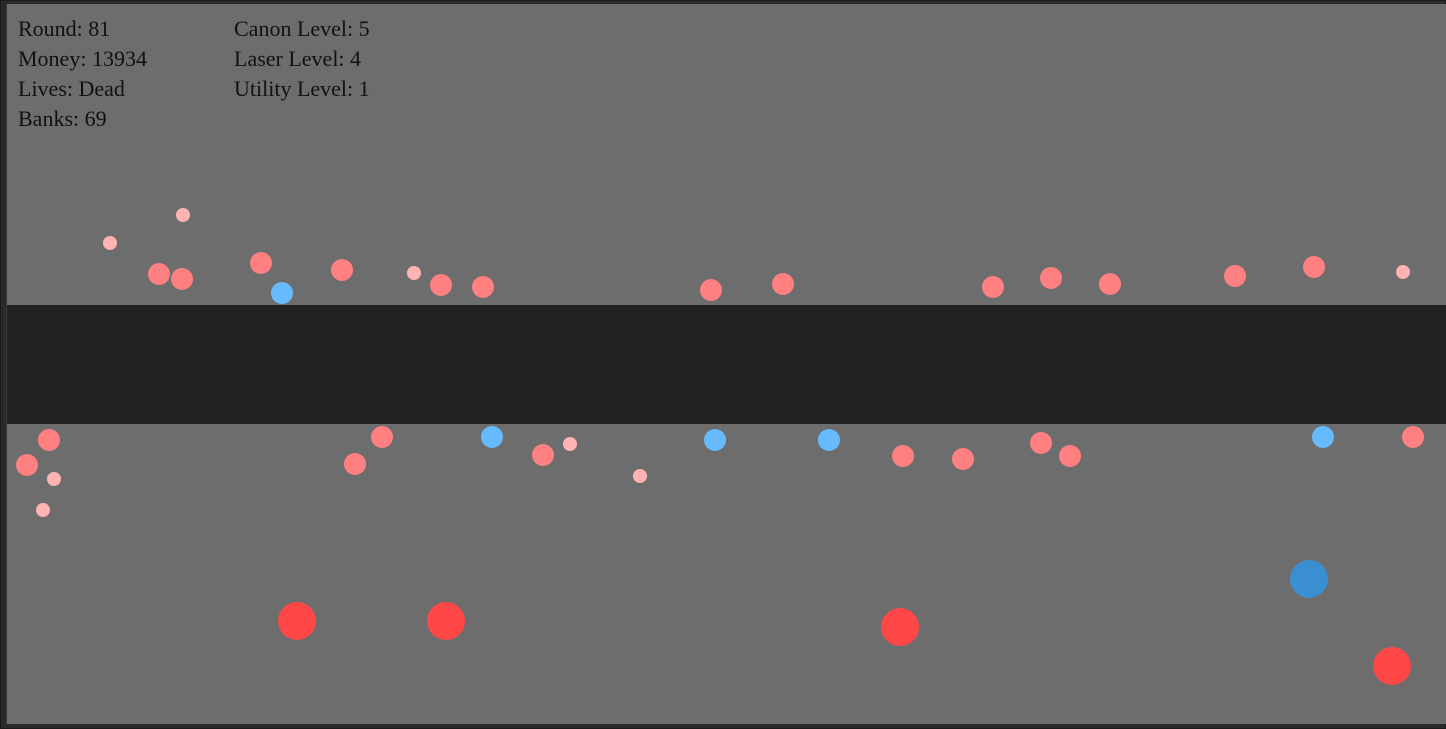 The width and height of the screenshot is (1446, 729). Describe the element at coordinates (64, 28) in the screenshot. I see `round-label: Round: 81` at that location.